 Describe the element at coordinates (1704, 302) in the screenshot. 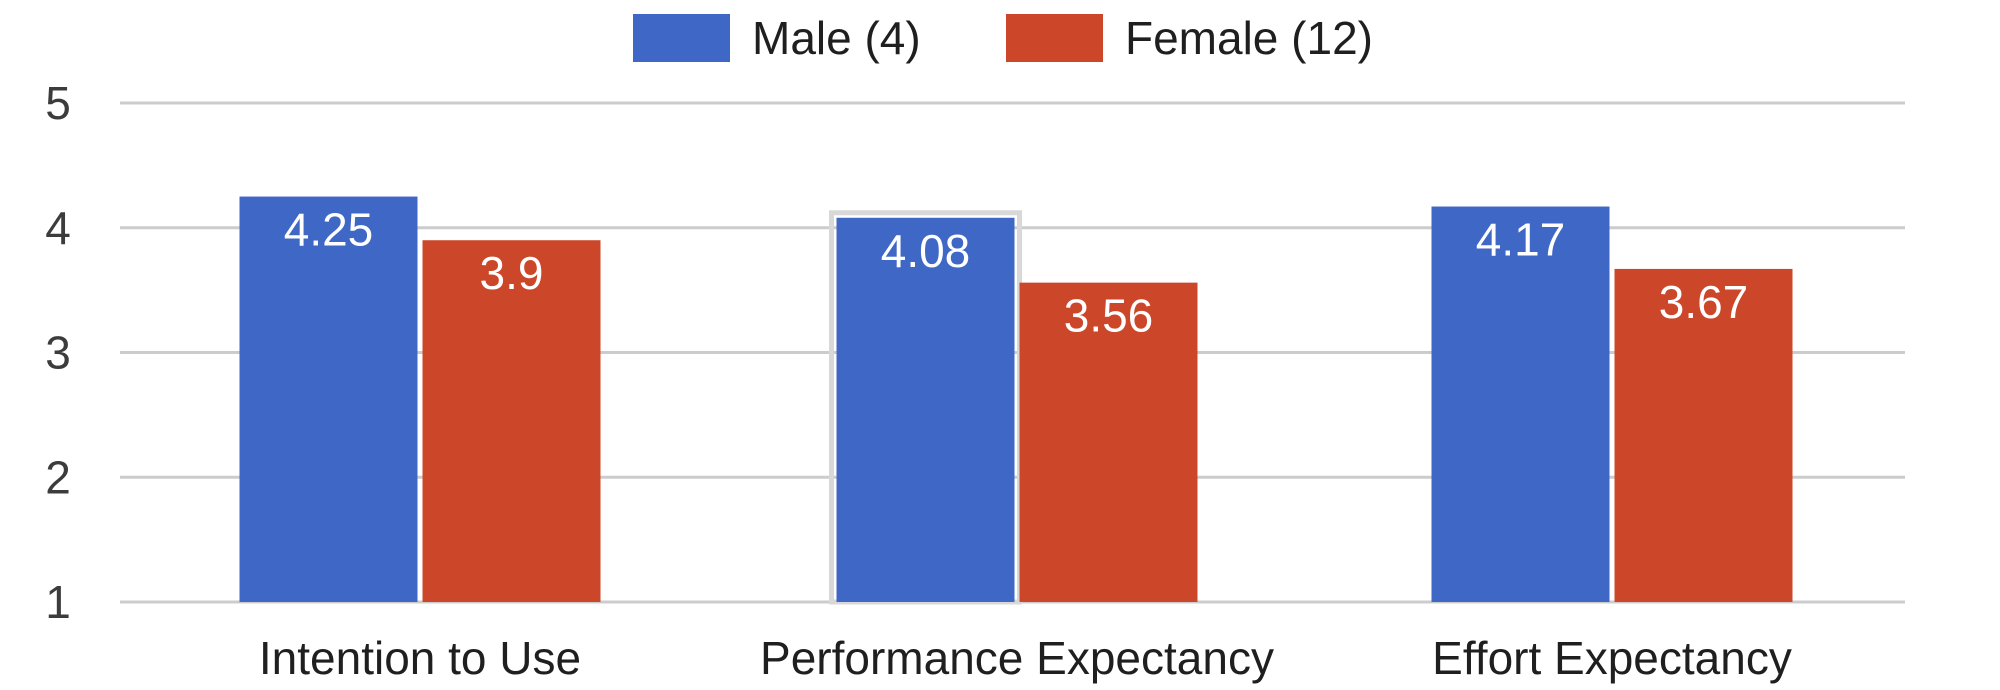

I see `data-label-female-2: 3.67` at that location.